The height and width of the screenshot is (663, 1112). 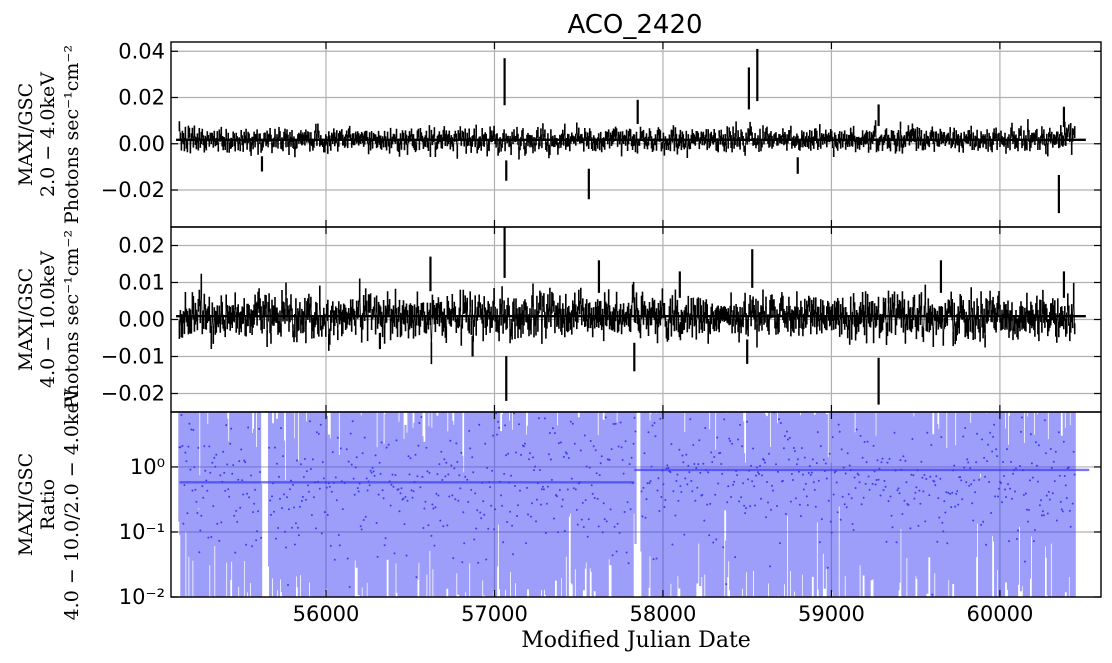 I want to click on y-tick-label: −0.01, so click(x=133, y=357).